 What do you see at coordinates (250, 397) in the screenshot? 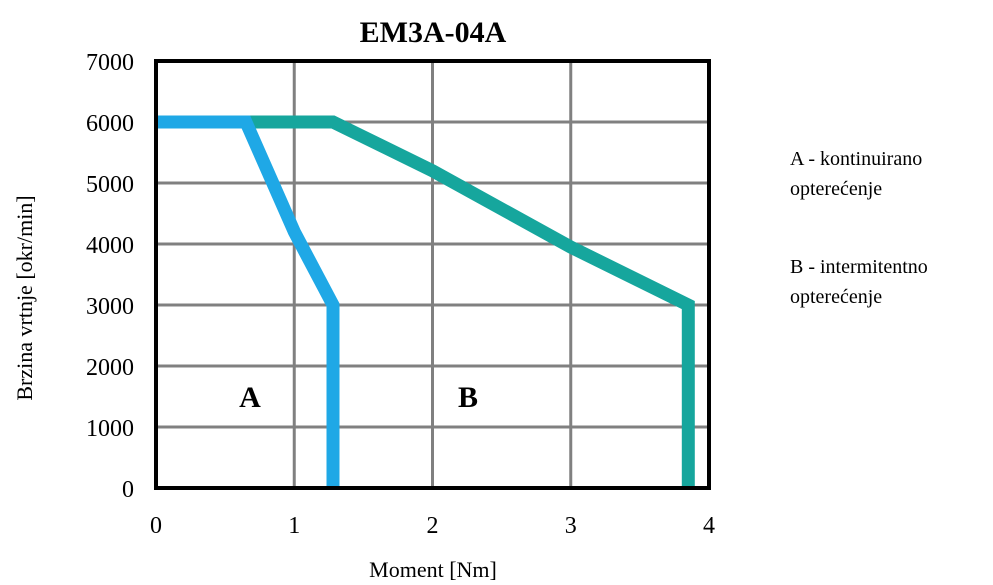
I see `region-label-a: A` at bounding box center [250, 397].